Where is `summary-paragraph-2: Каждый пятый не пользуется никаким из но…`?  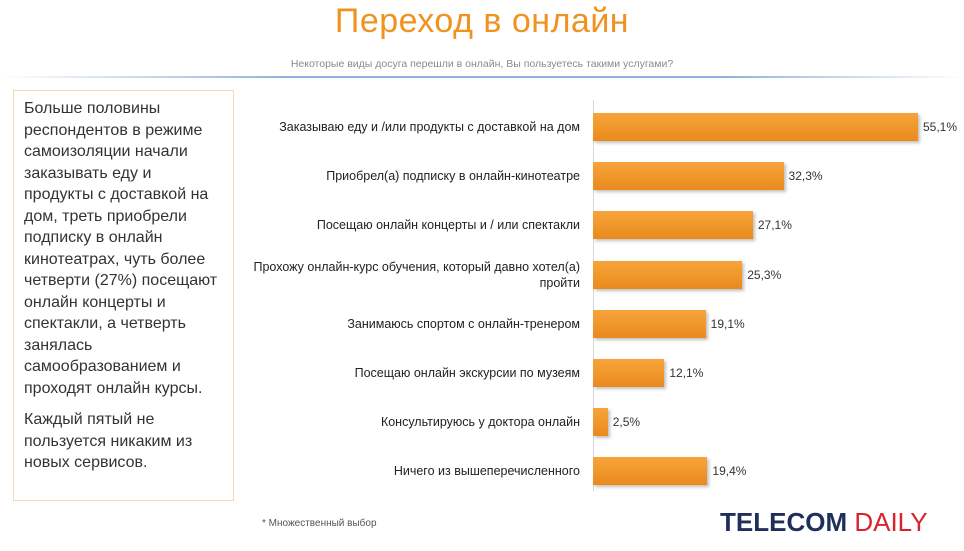 summary-paragraph-2: Каждый пятый не пользуется никаким из но… is located at coordinates (108, 441).